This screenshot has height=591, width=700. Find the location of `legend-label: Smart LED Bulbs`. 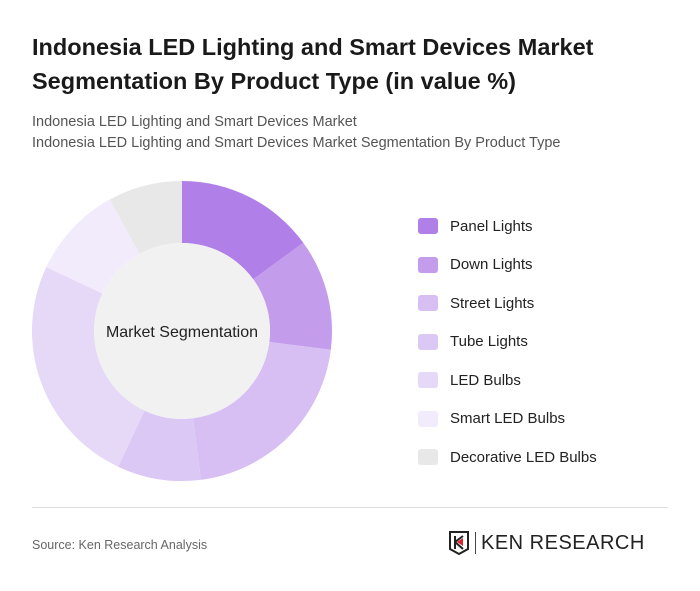

legend-label: Smart LED Bulbs is located at coordinates (508, 419).